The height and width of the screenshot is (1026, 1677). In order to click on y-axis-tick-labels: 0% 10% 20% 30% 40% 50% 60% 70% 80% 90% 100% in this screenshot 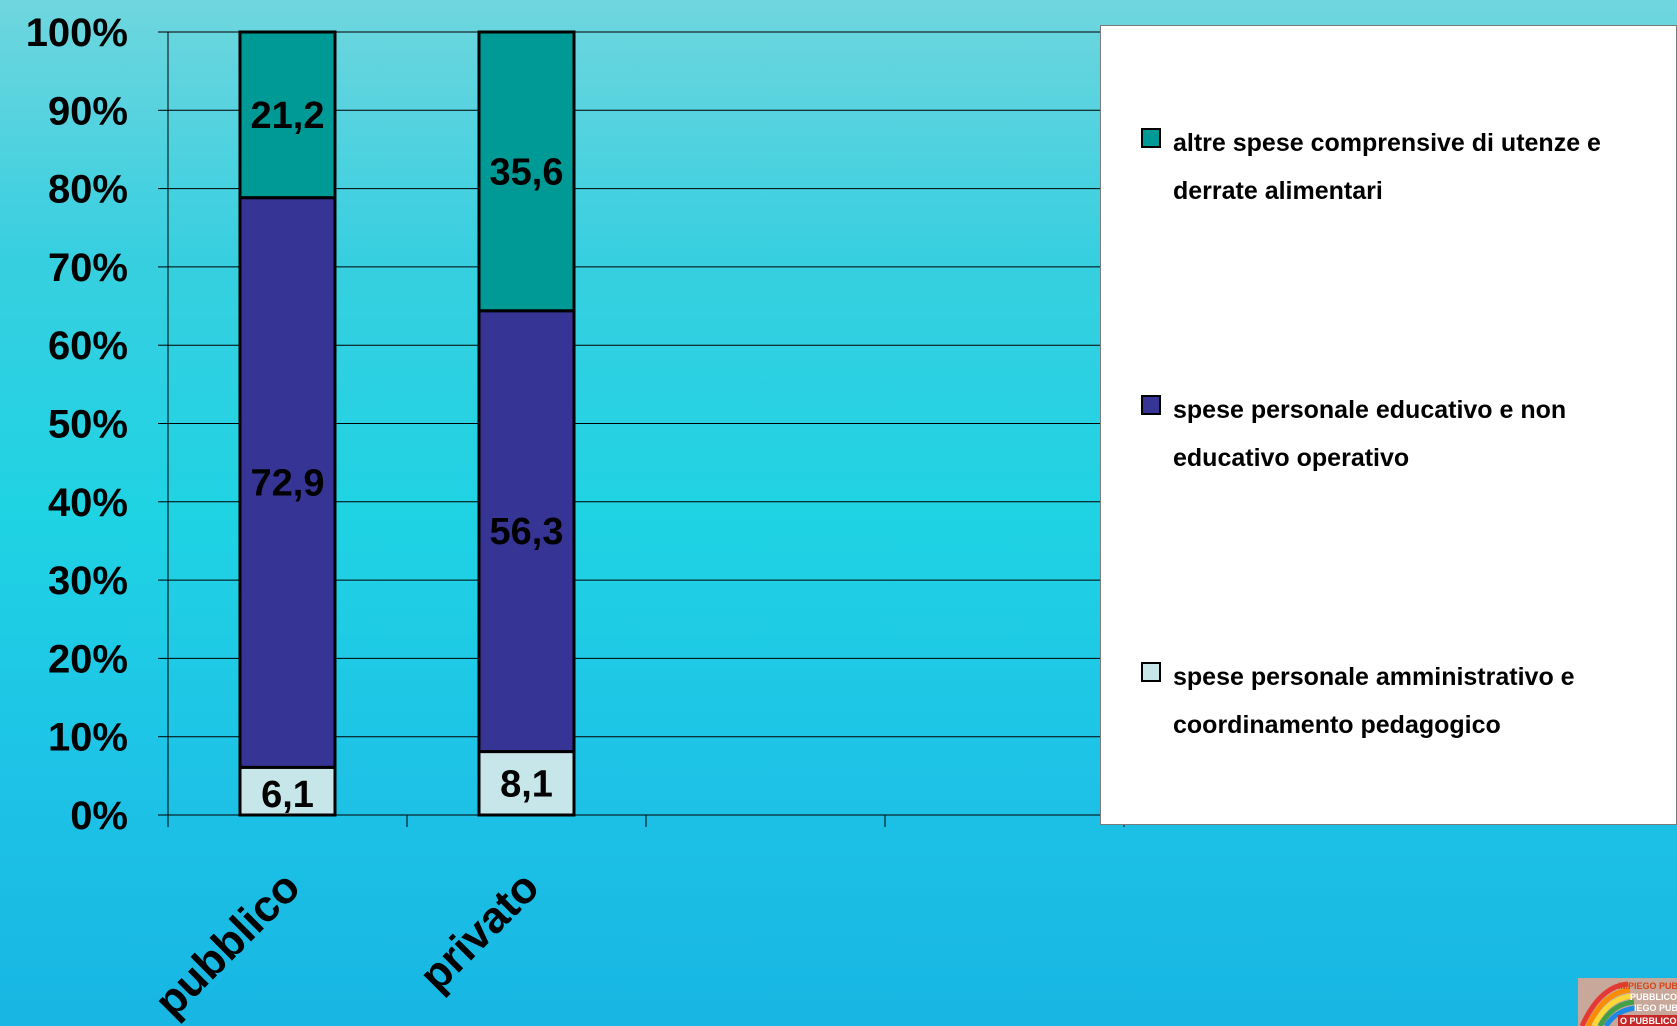, I will do `click(77, 424)`.